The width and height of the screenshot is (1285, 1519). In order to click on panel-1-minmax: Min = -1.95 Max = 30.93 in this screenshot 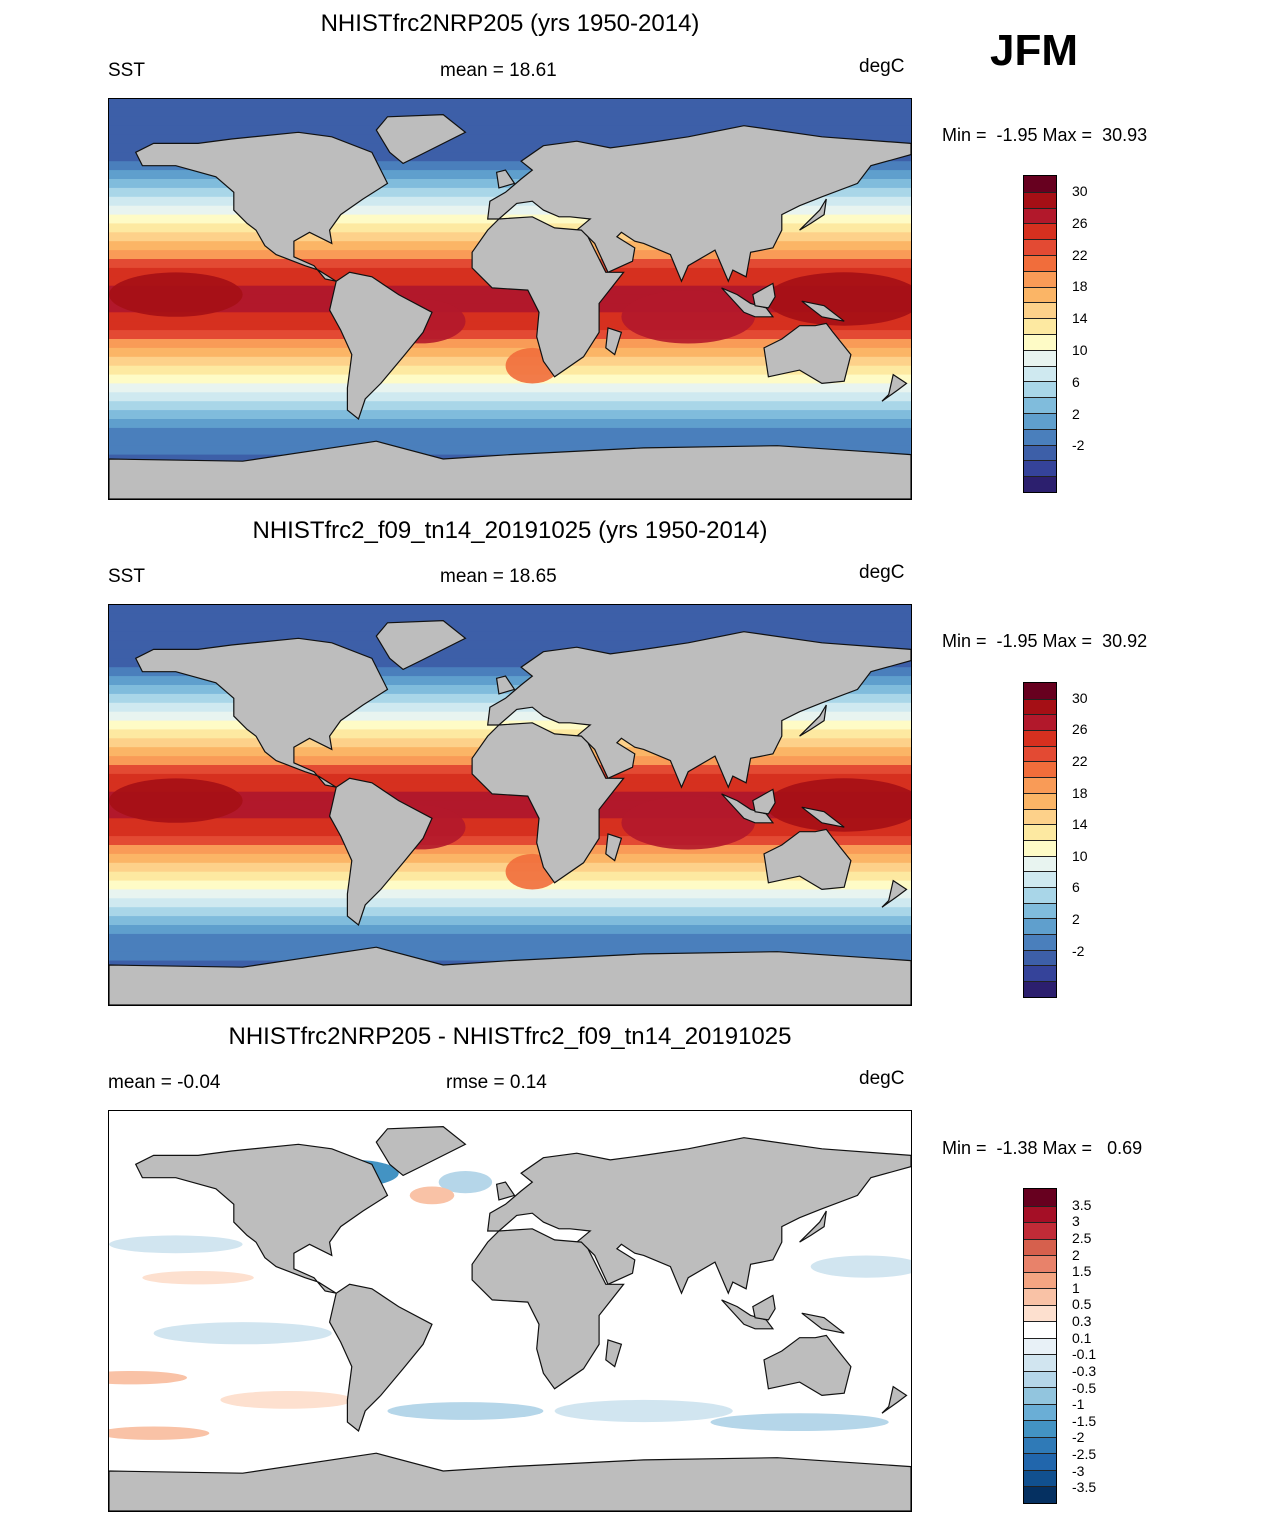, I will do `click(1045, 135)`.